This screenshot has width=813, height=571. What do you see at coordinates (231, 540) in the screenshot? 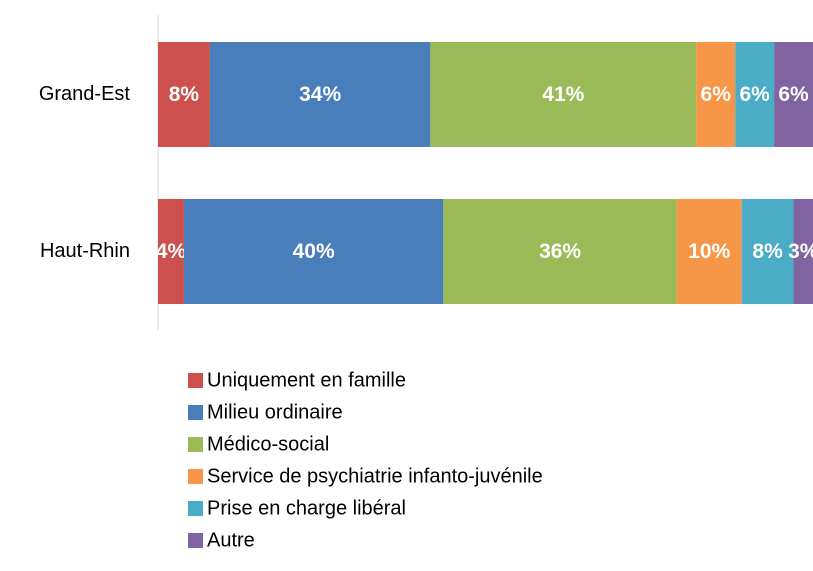
I see `legend-label: Autre` at bounding box center [231, 540].